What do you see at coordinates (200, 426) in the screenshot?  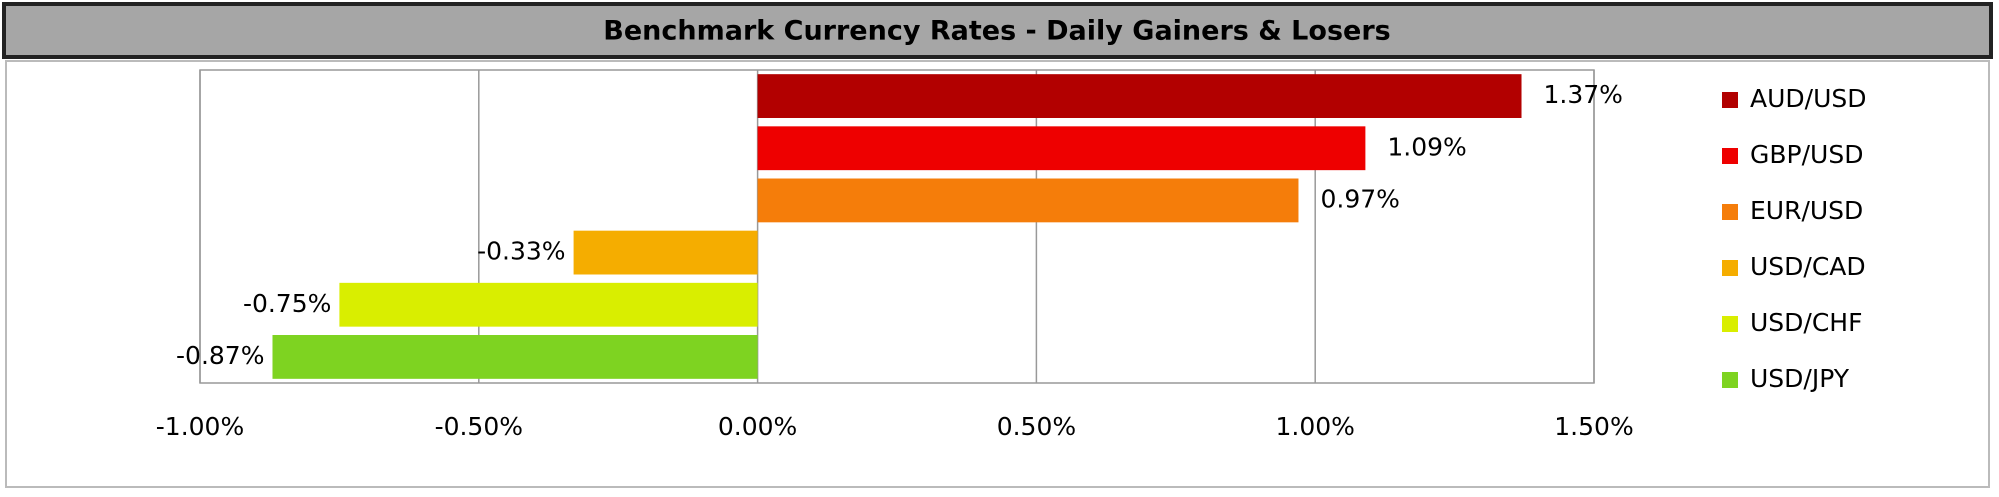 I see `x-tick-label: -1.00%` at bounding box center [200, 426].